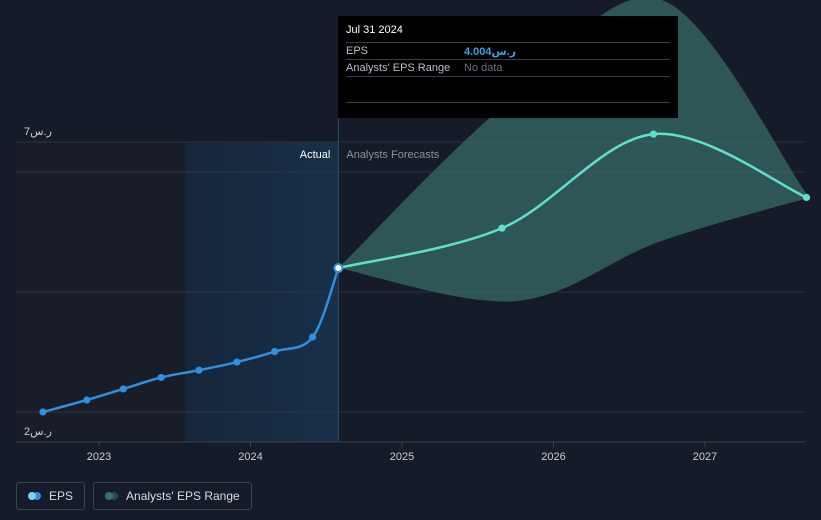  I want to click on chart-legend: EPS Analysts' EPS Range, so click(134, 496).